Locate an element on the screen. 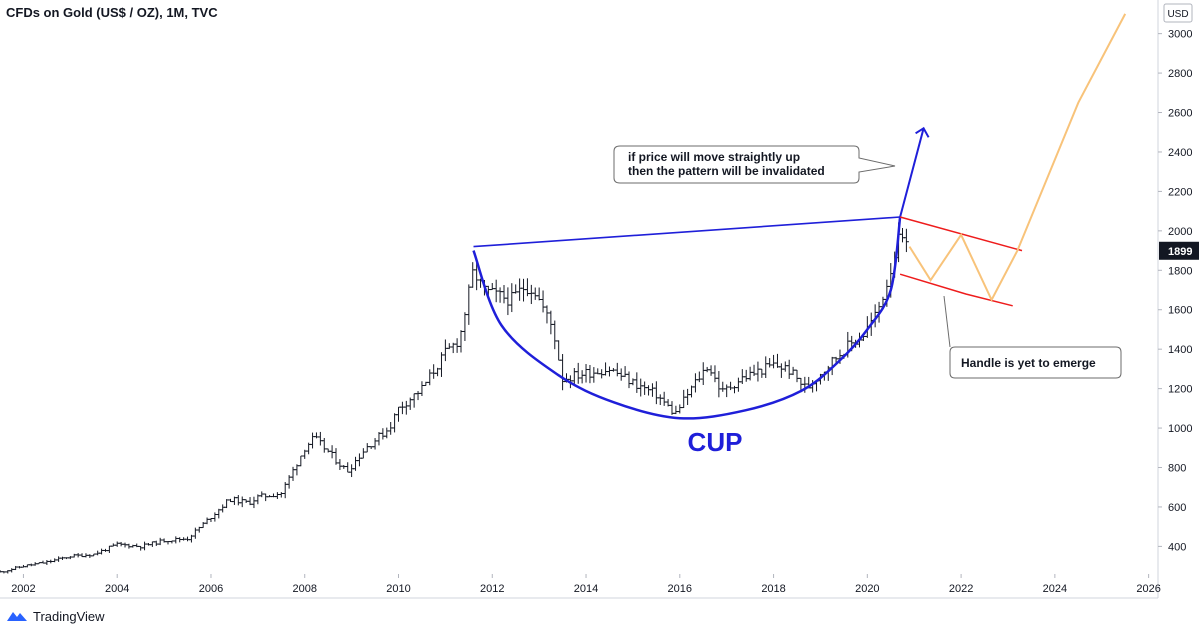  price-tick-label: 1800 is located at coordinates (1180, 271).